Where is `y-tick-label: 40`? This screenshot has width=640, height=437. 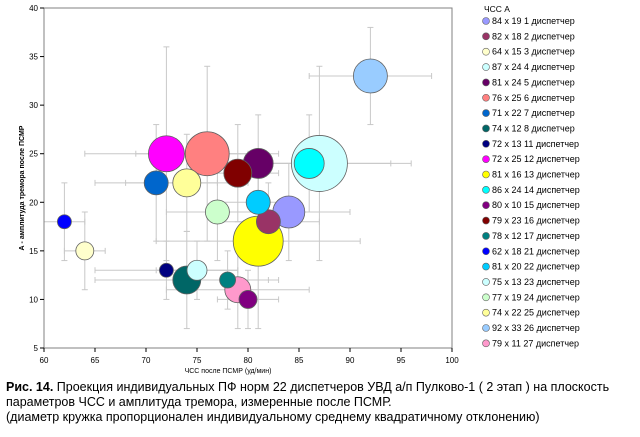 y-tick-label: 40 is located at coordinates (33, 8).